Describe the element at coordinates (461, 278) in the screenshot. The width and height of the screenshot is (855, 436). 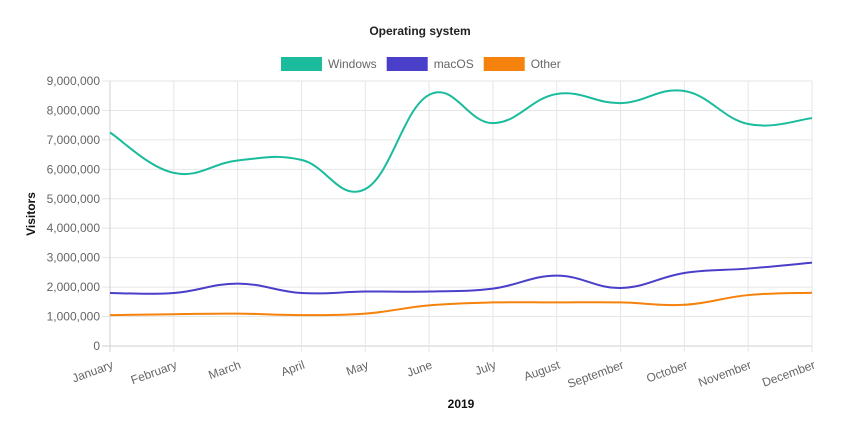
I see `series-line-macos` at that location.